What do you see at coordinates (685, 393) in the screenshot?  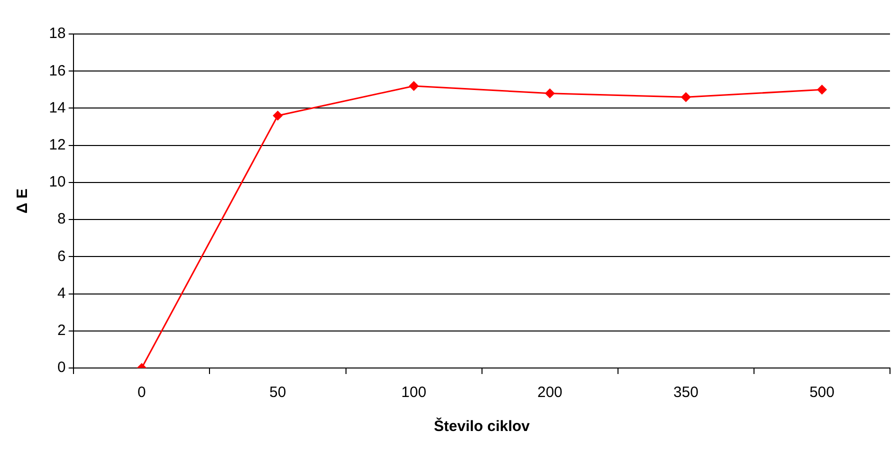 I see `x-tick-label: 350` at bounding box center [685, 393].